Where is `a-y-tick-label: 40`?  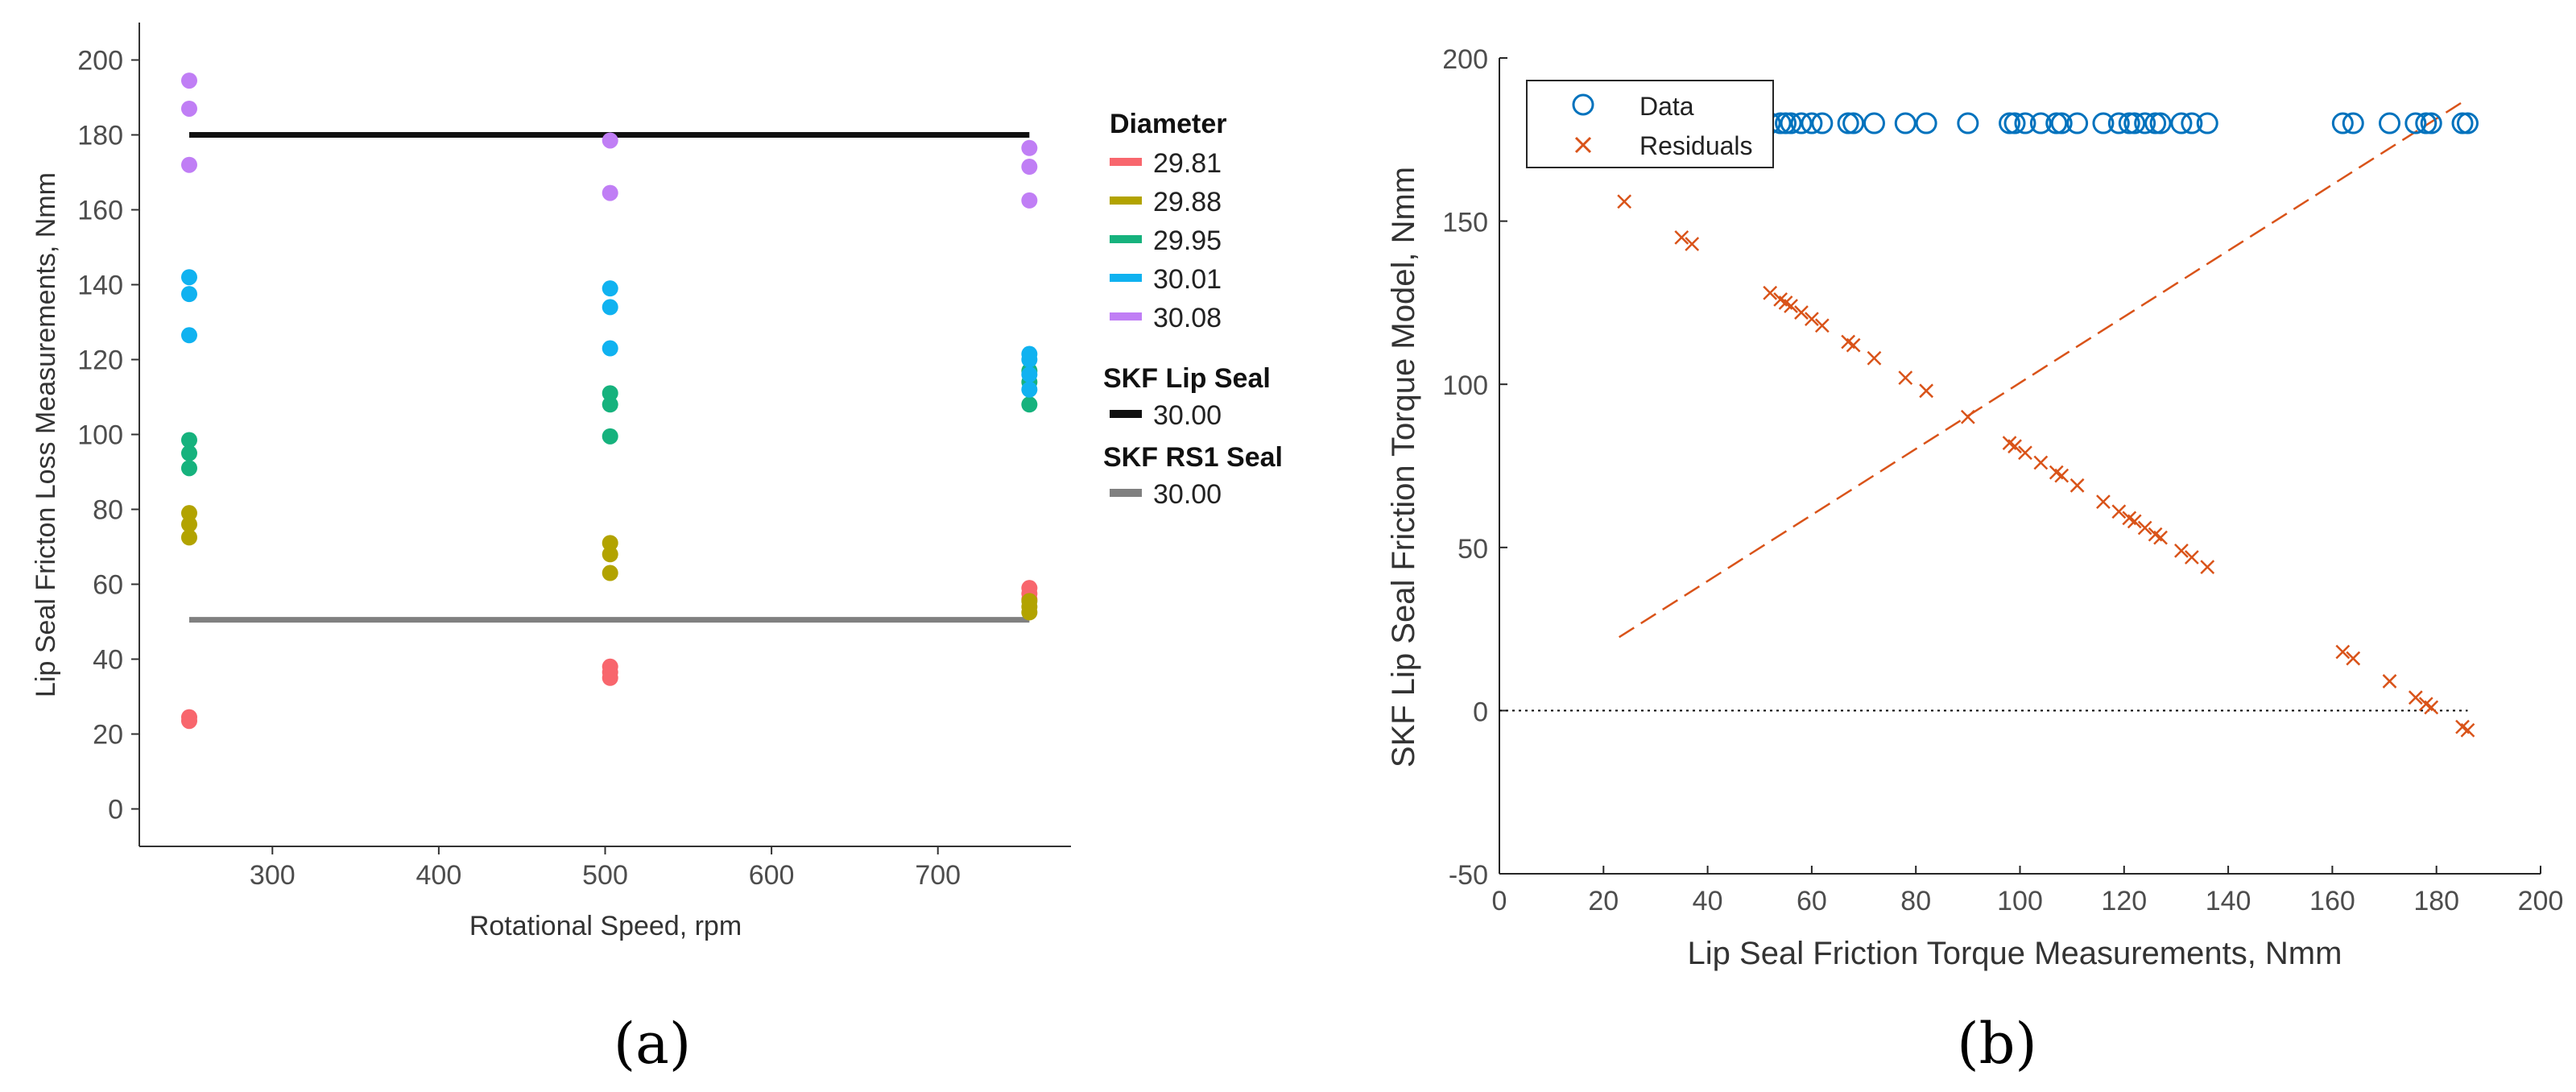
a-y-tick-label: 40 is located at coordinates (108, 660).